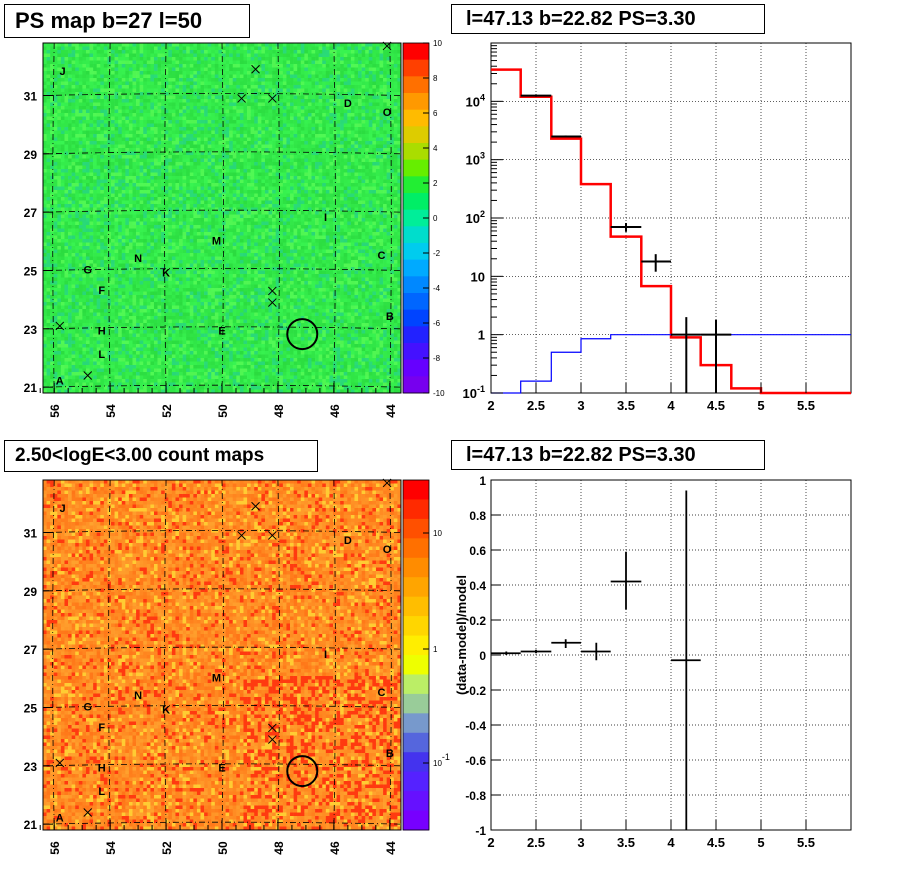  Describe the element at coordinates (302, 334) in the screenshot. I see `target-circle` at that location.